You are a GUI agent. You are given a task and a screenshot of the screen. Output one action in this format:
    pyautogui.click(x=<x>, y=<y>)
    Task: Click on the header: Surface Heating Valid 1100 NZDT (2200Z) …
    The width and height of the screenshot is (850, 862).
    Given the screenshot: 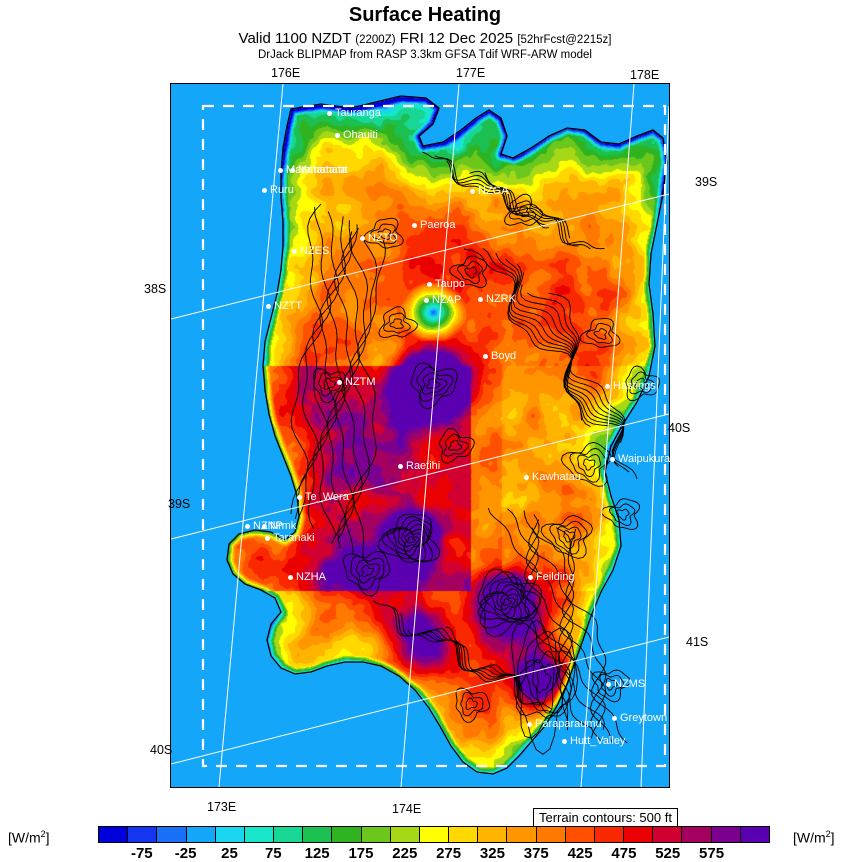 What is the action you would take?
    pyautogui.click(x=425, y=30)
    